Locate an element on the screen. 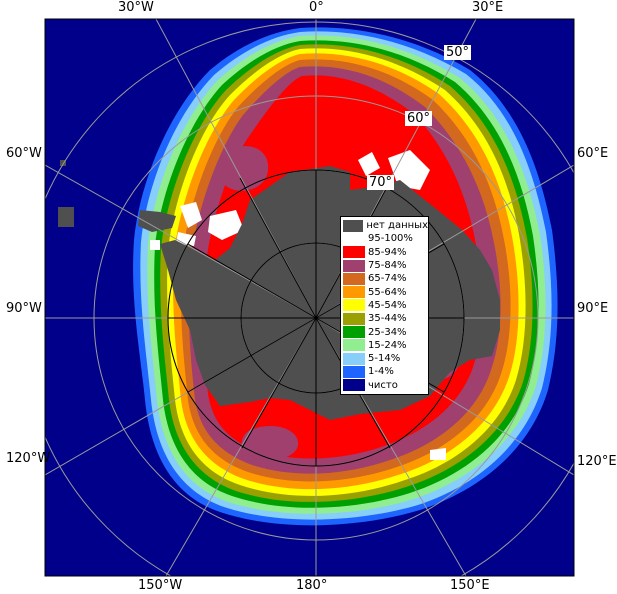  lon-label-180: 180° is located at coordinates (312, 585).